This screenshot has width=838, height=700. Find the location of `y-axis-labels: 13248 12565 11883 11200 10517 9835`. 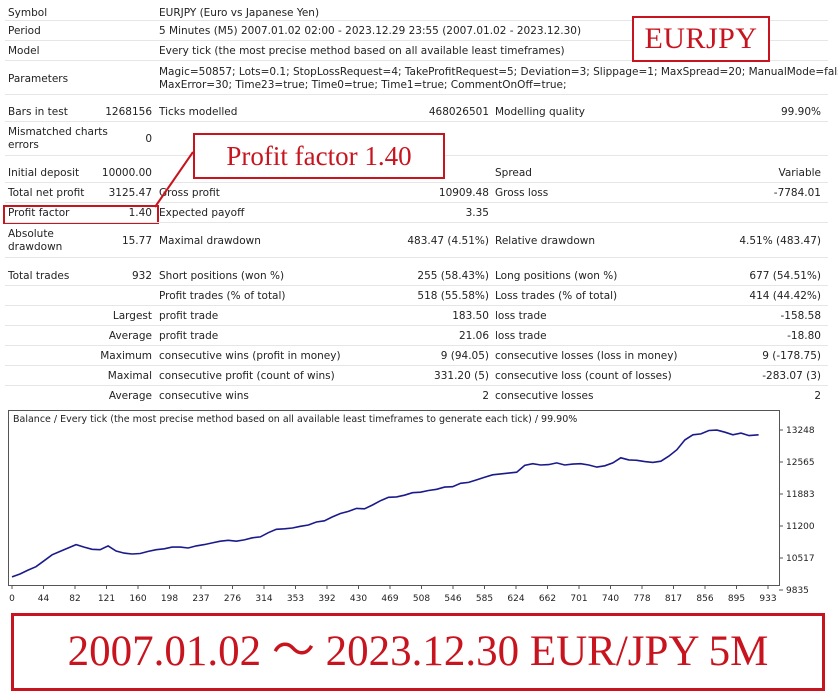

y-axis-labels: 13248 12565 11883 11200 10517 9835 is located at coordinates (800, 511).